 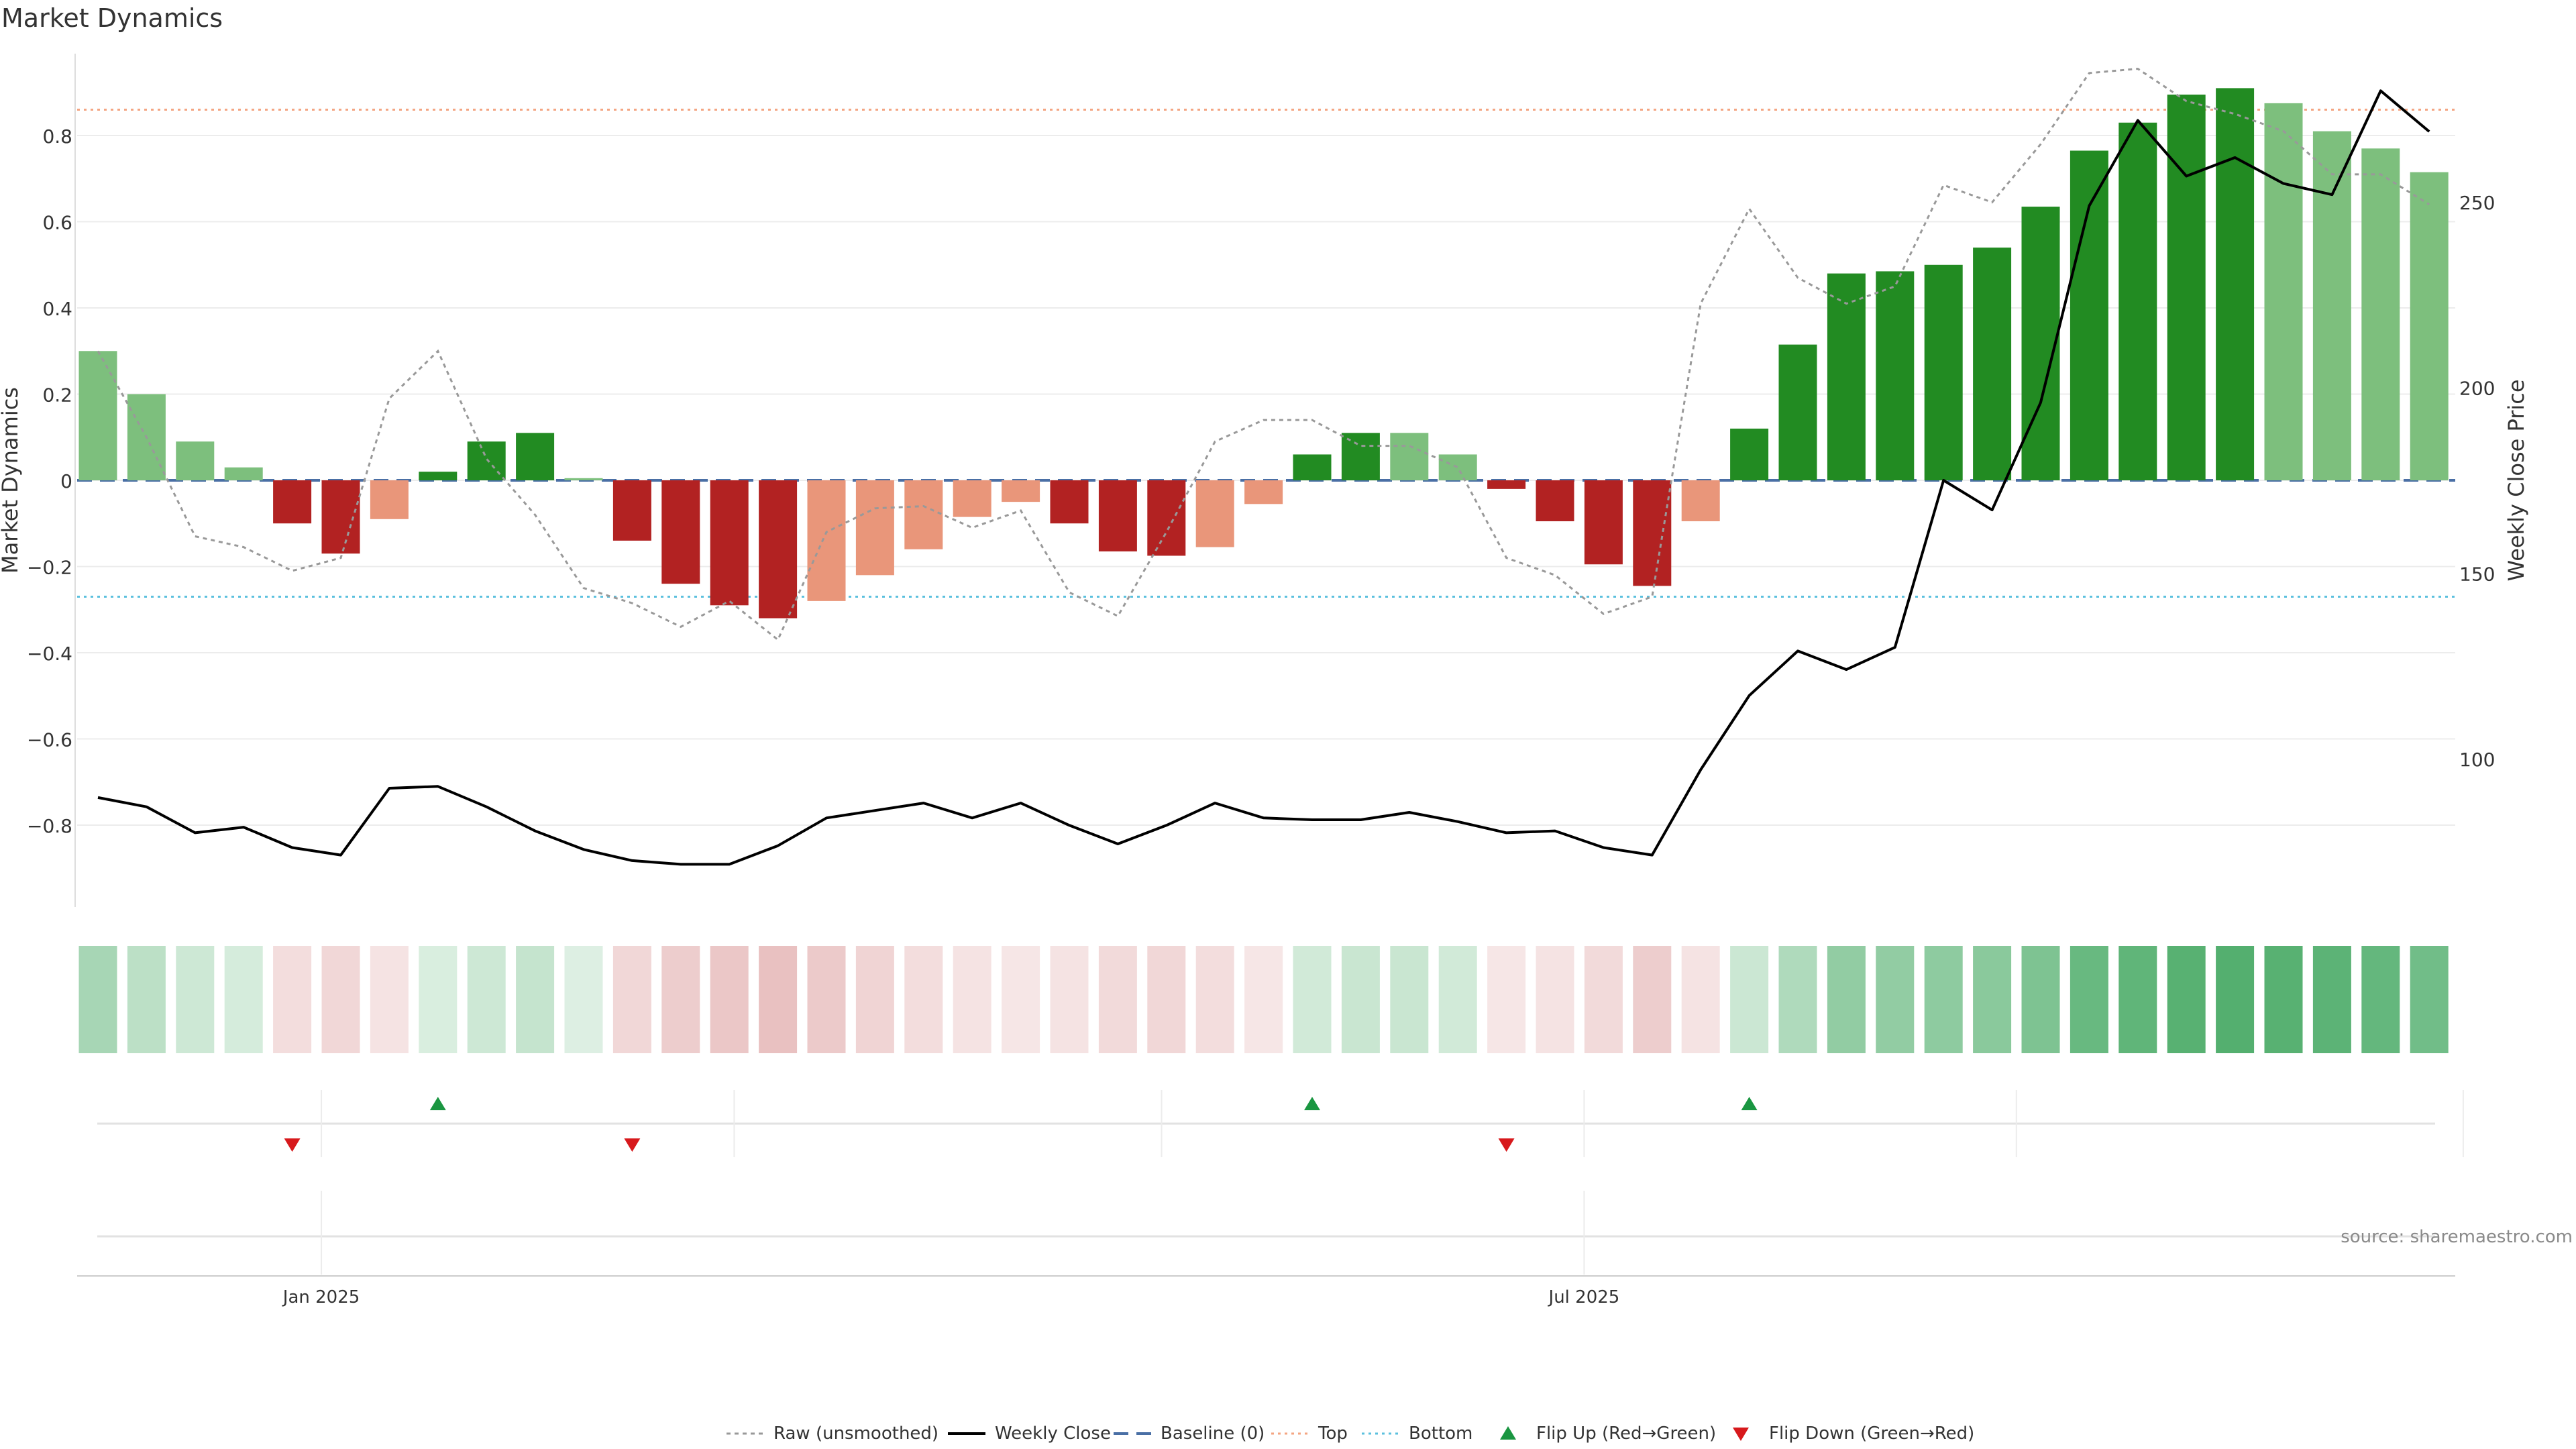 What do you see at coordinates (49, 826) in the screenshot?
I see `y-tick-label: −0.8` at bounding box center [49, 826].